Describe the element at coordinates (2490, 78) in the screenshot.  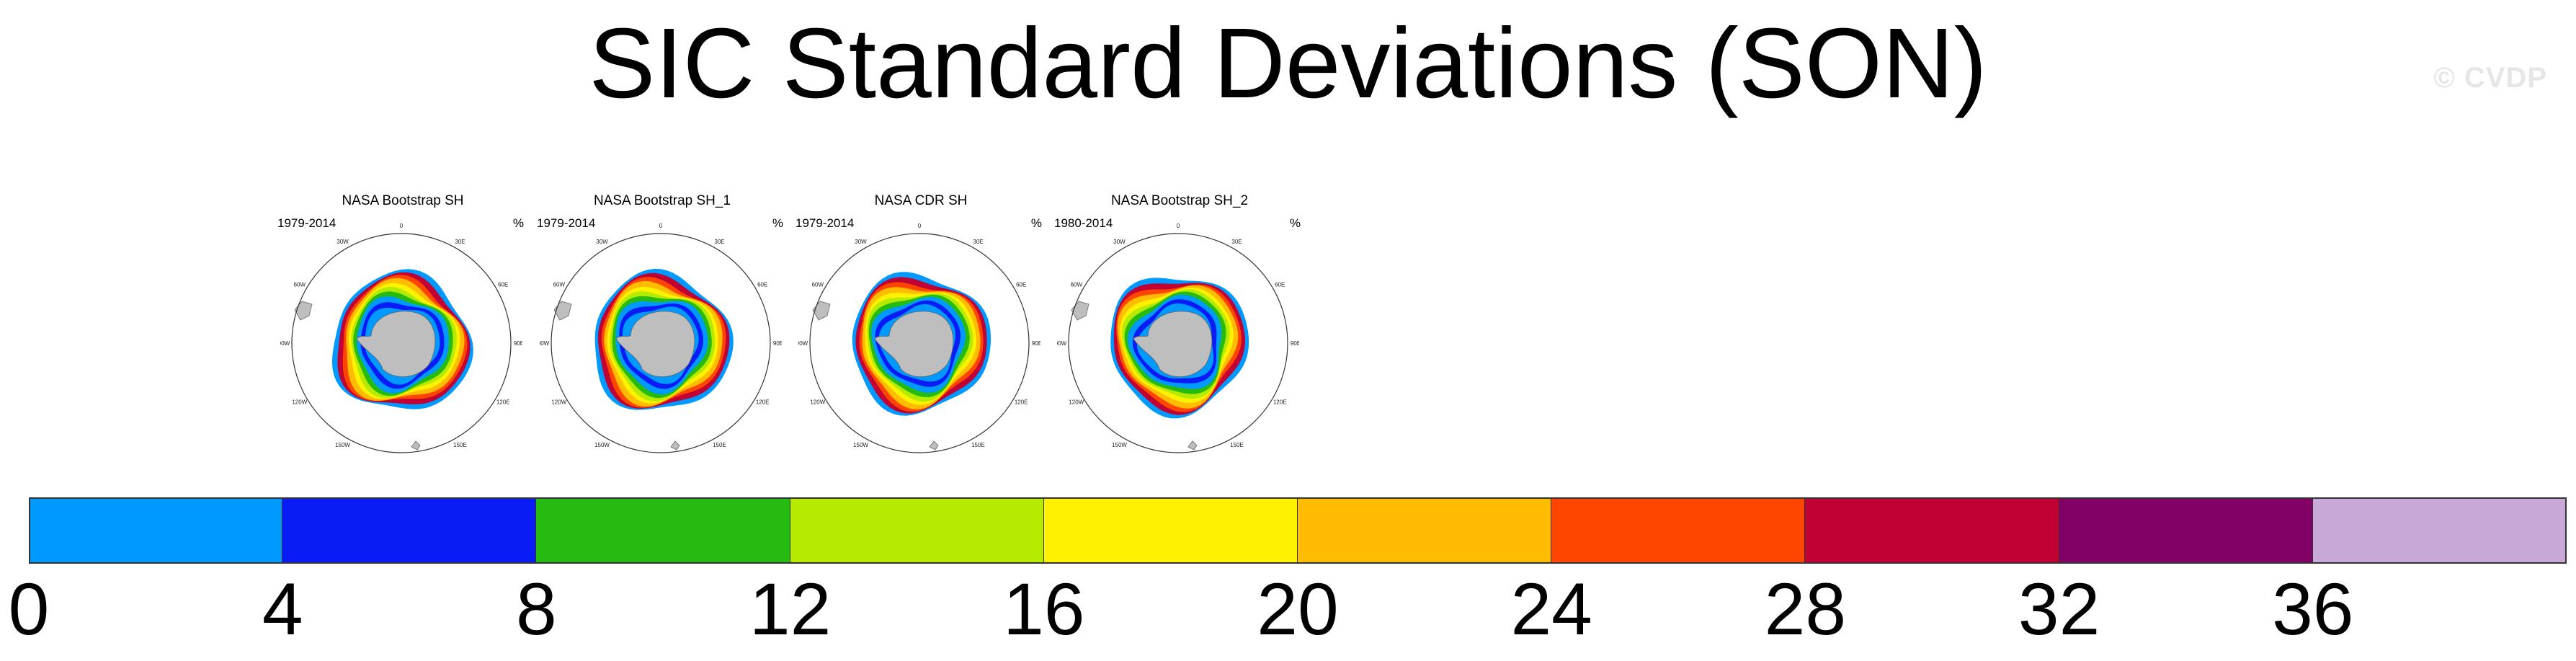
I see `cvdp-watermark: © CVDP` at that location.